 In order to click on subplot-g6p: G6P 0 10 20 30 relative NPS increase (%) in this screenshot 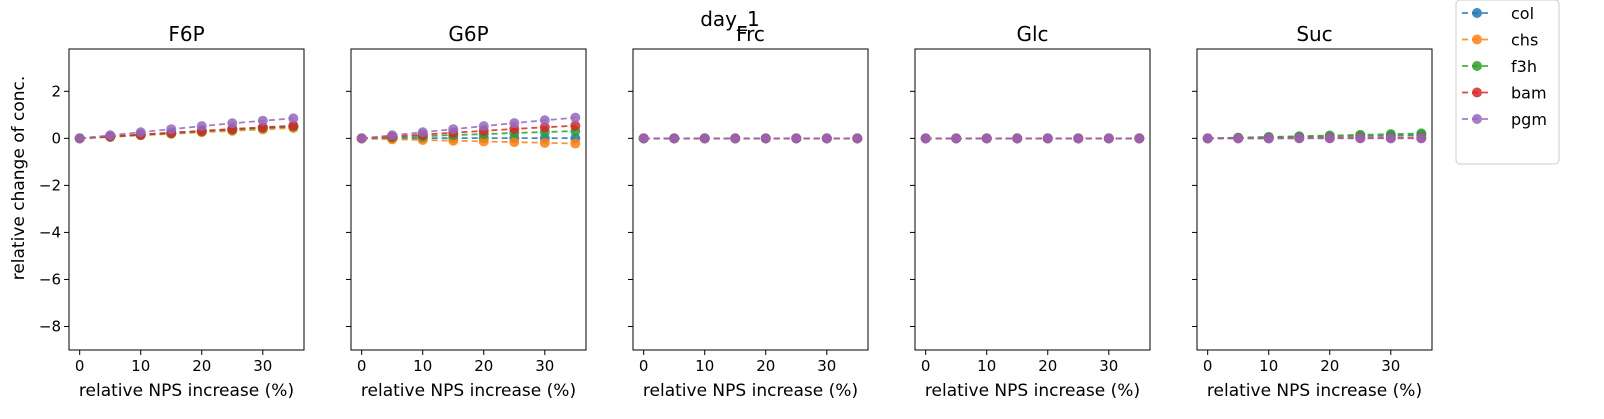, I will do `click(466, 211)`.